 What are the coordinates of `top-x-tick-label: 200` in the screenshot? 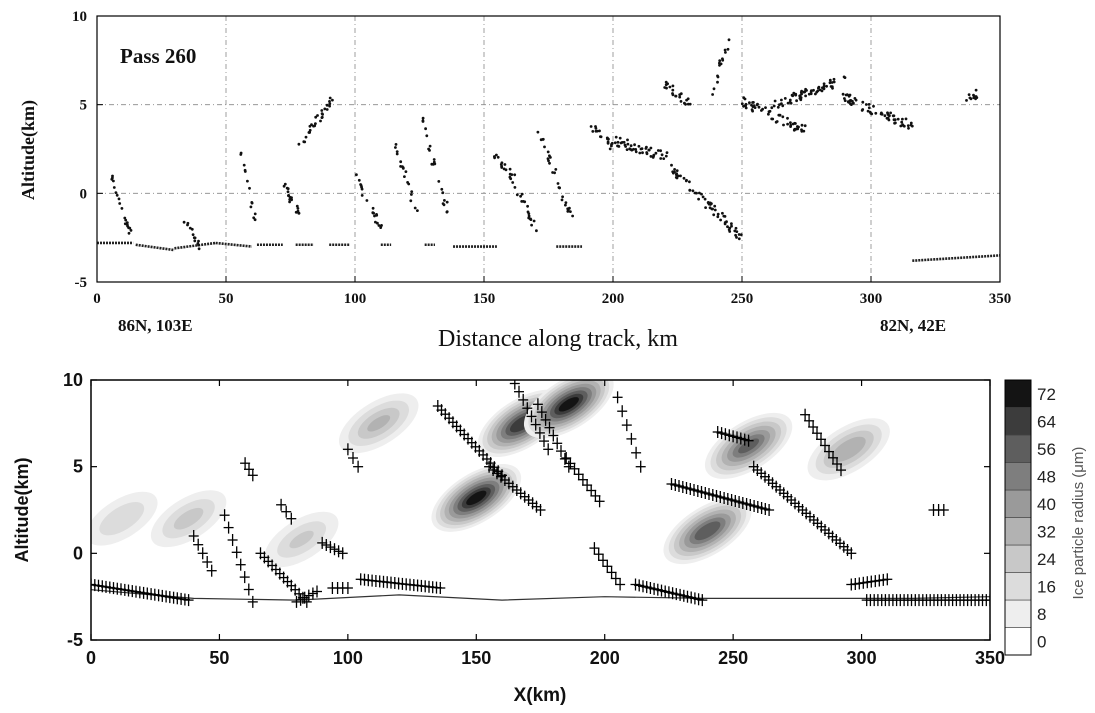 It's located at (613, 299).